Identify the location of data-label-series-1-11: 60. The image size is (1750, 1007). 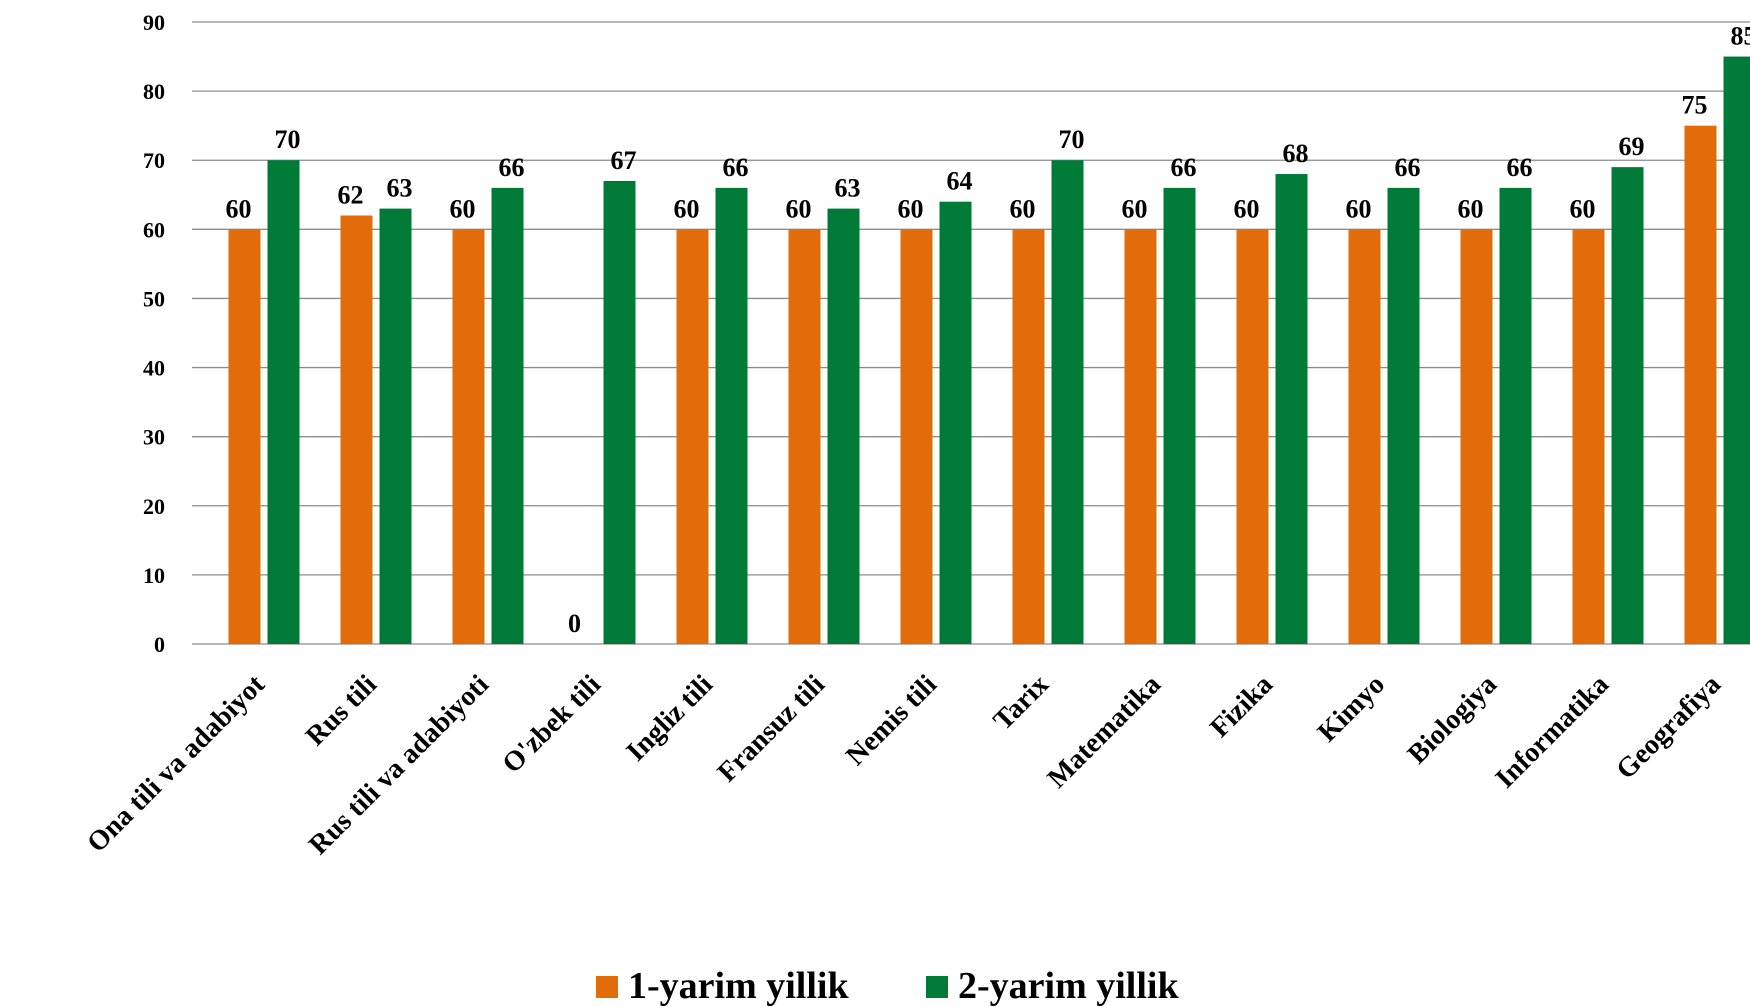
(1471, 208).